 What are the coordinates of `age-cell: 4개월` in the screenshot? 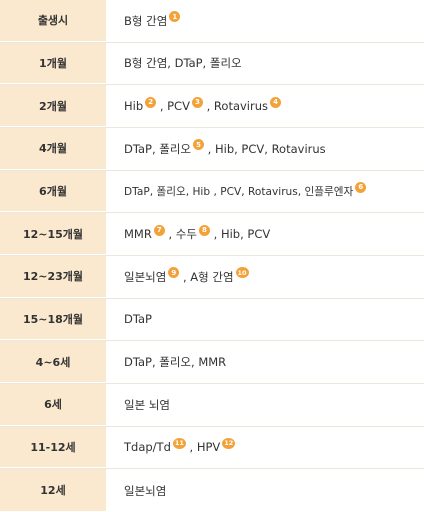 It's located at (53, 148).